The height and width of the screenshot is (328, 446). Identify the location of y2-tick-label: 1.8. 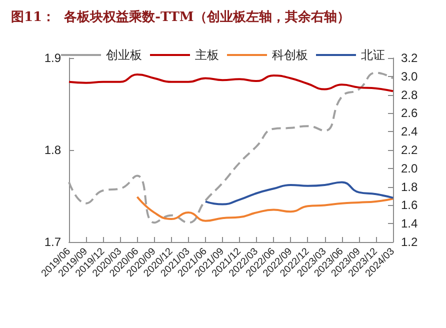
(409, 187).